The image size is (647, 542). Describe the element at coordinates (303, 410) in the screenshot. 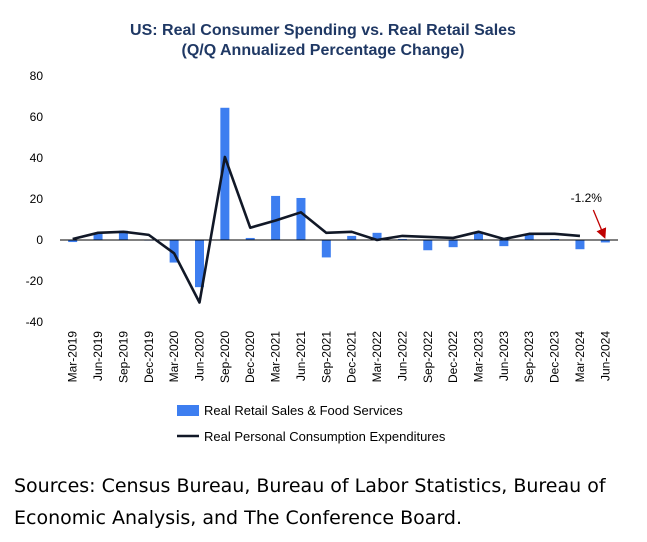

I see `legend-bar-label: Real Retail Sales & Food Services` at that location.